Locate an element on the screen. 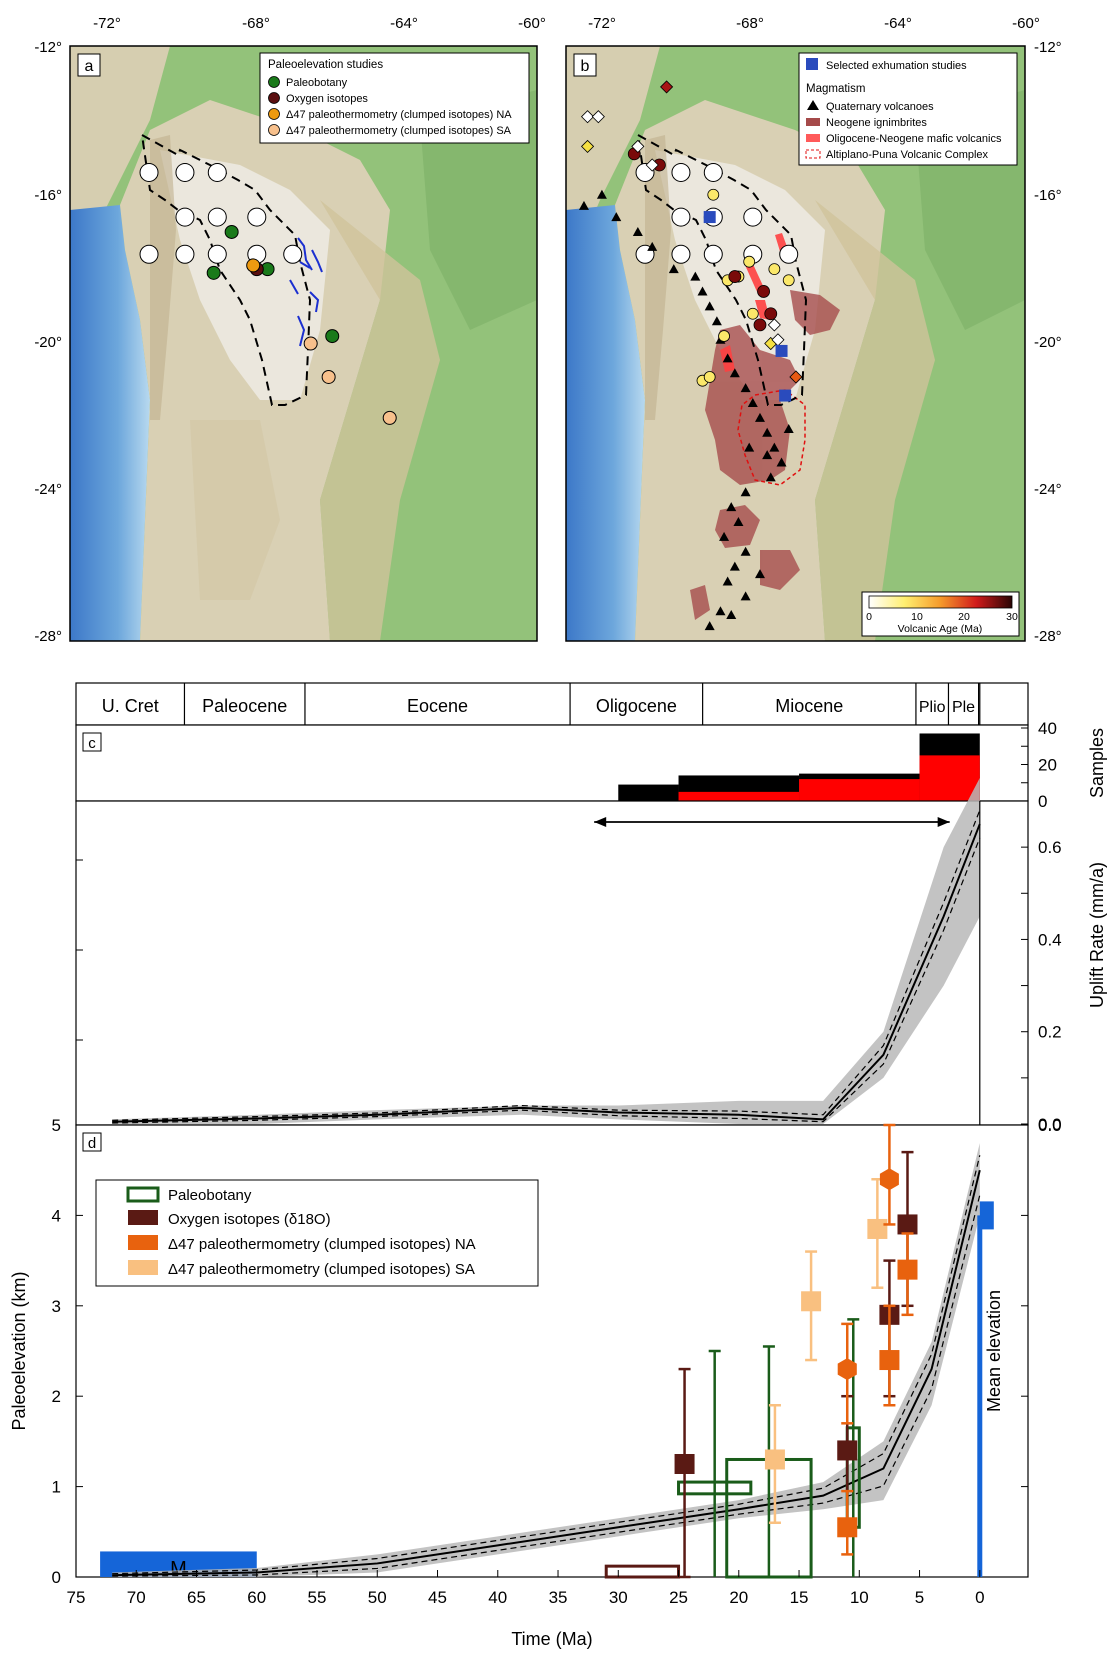 The image size is (1110, 1653). elevation-tick-label: 4 is located at coordinates (56, 1215).